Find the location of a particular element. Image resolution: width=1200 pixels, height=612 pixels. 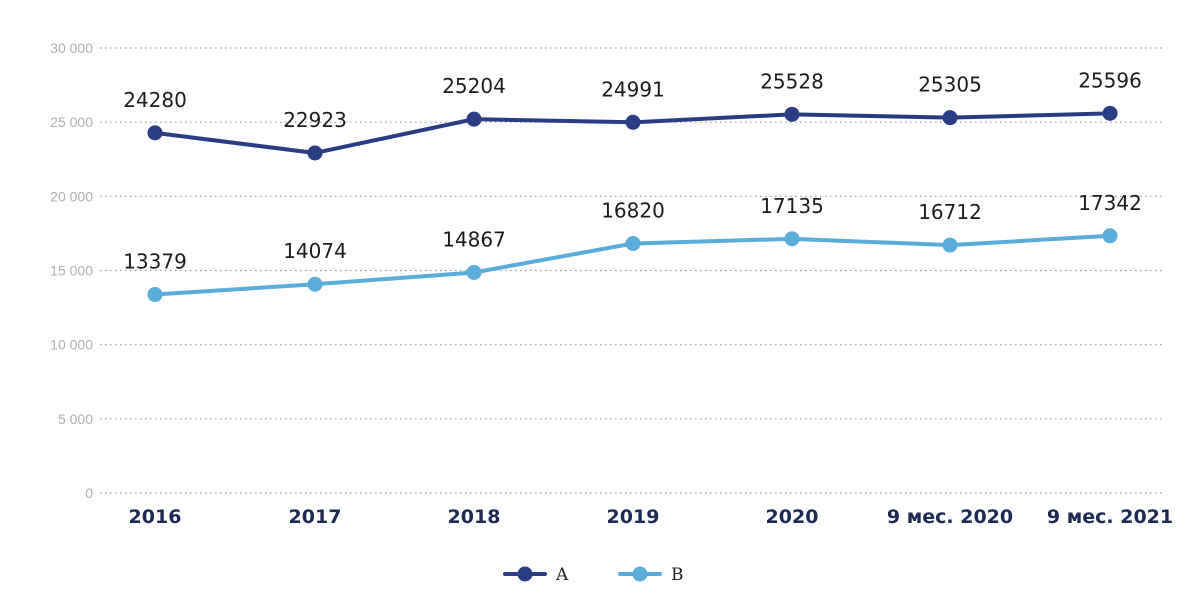

y-axis: 0 5 000 10 000 15 000 20 000 25 000 30 000 is located at coordinates (71, 270).